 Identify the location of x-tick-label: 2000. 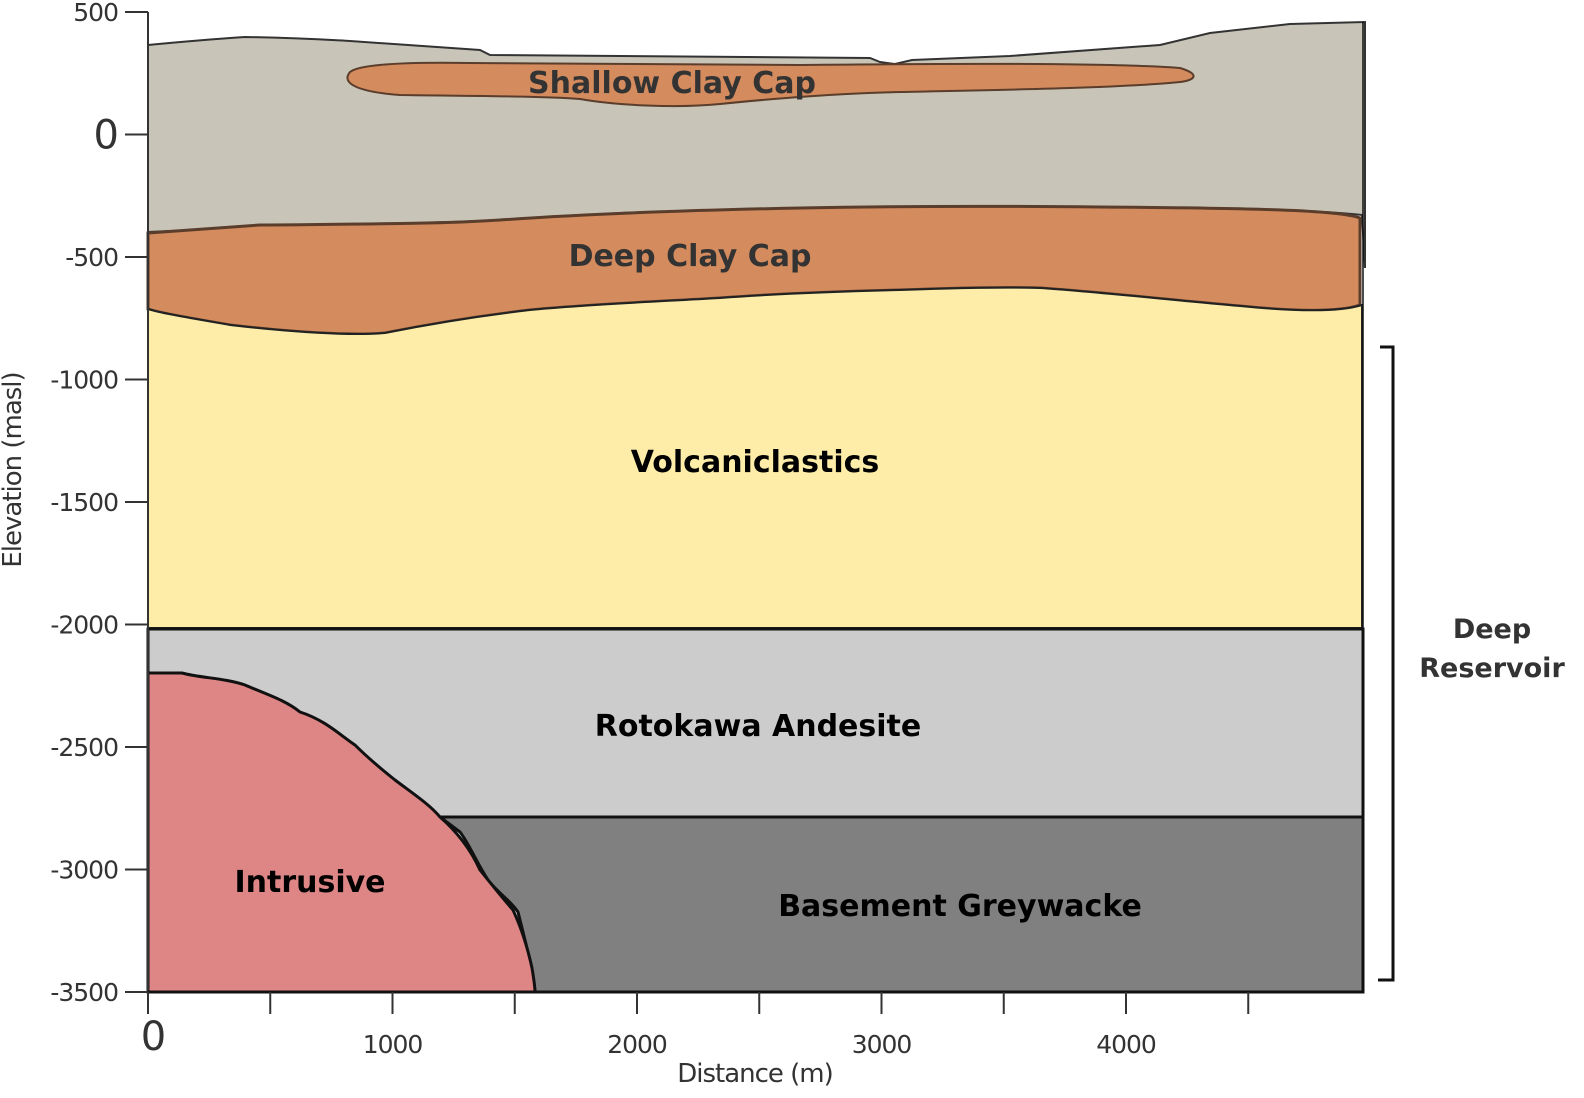
(637, 1044).